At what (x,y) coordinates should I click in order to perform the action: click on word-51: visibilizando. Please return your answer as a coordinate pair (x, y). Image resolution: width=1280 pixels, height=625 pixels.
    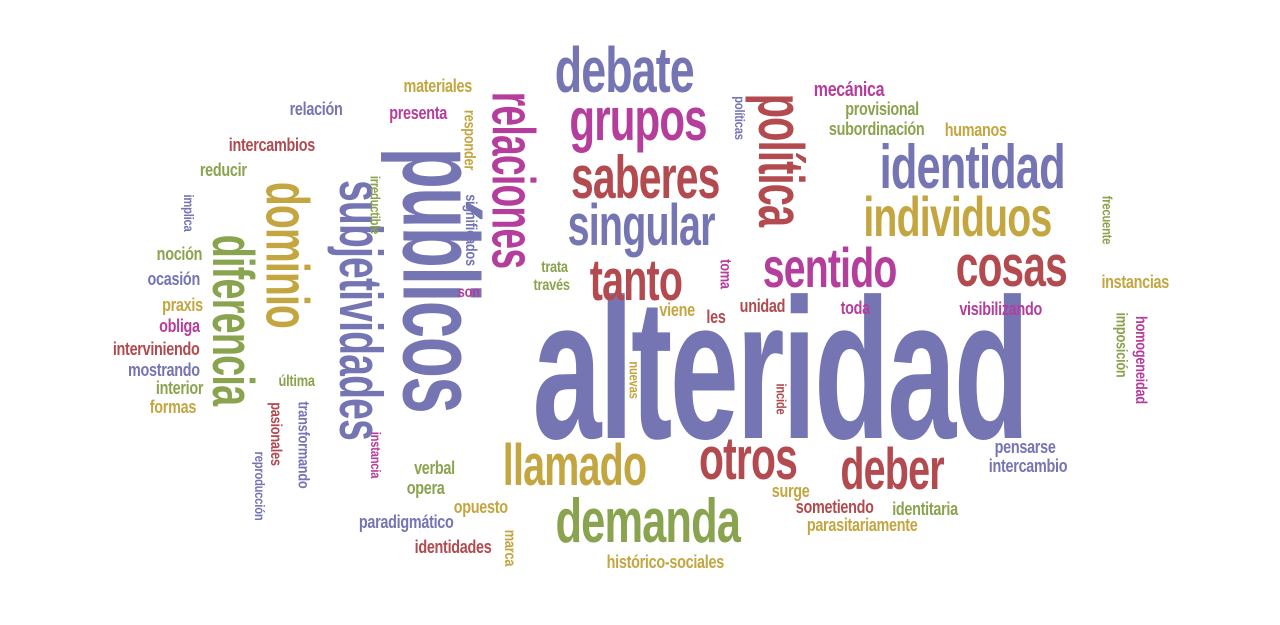
    Looking at the image, I should click on (1000, 309).